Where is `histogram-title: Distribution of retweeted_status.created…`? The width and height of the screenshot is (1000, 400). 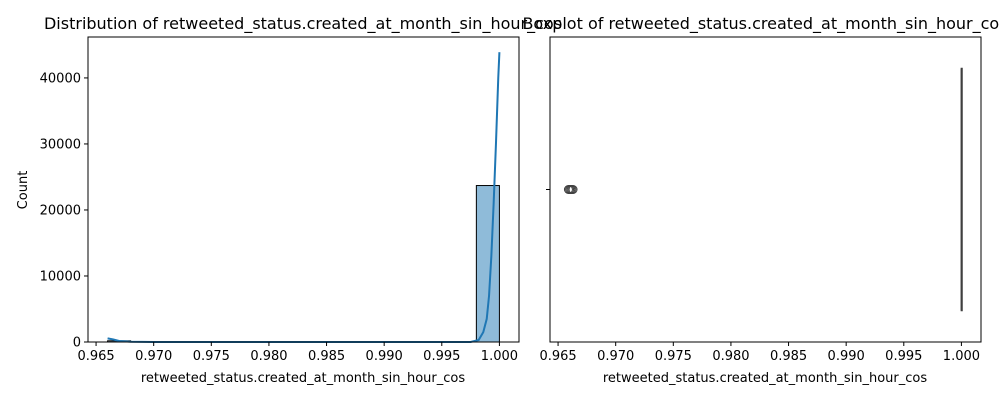
histogram-title: Distribution of retweeted_status.created… is located at coordinates (303, 24).